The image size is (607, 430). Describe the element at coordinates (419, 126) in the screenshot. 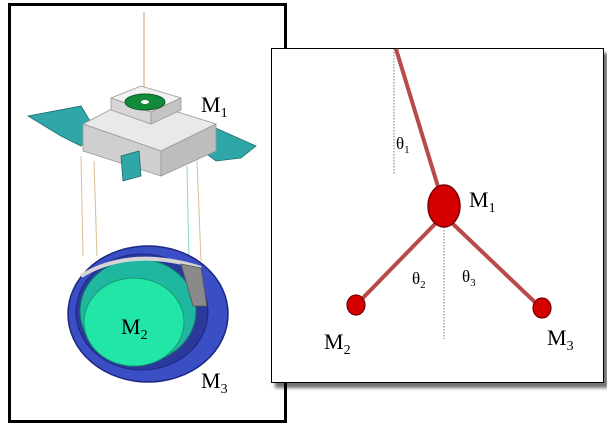

I see `rod-upper` at that location.